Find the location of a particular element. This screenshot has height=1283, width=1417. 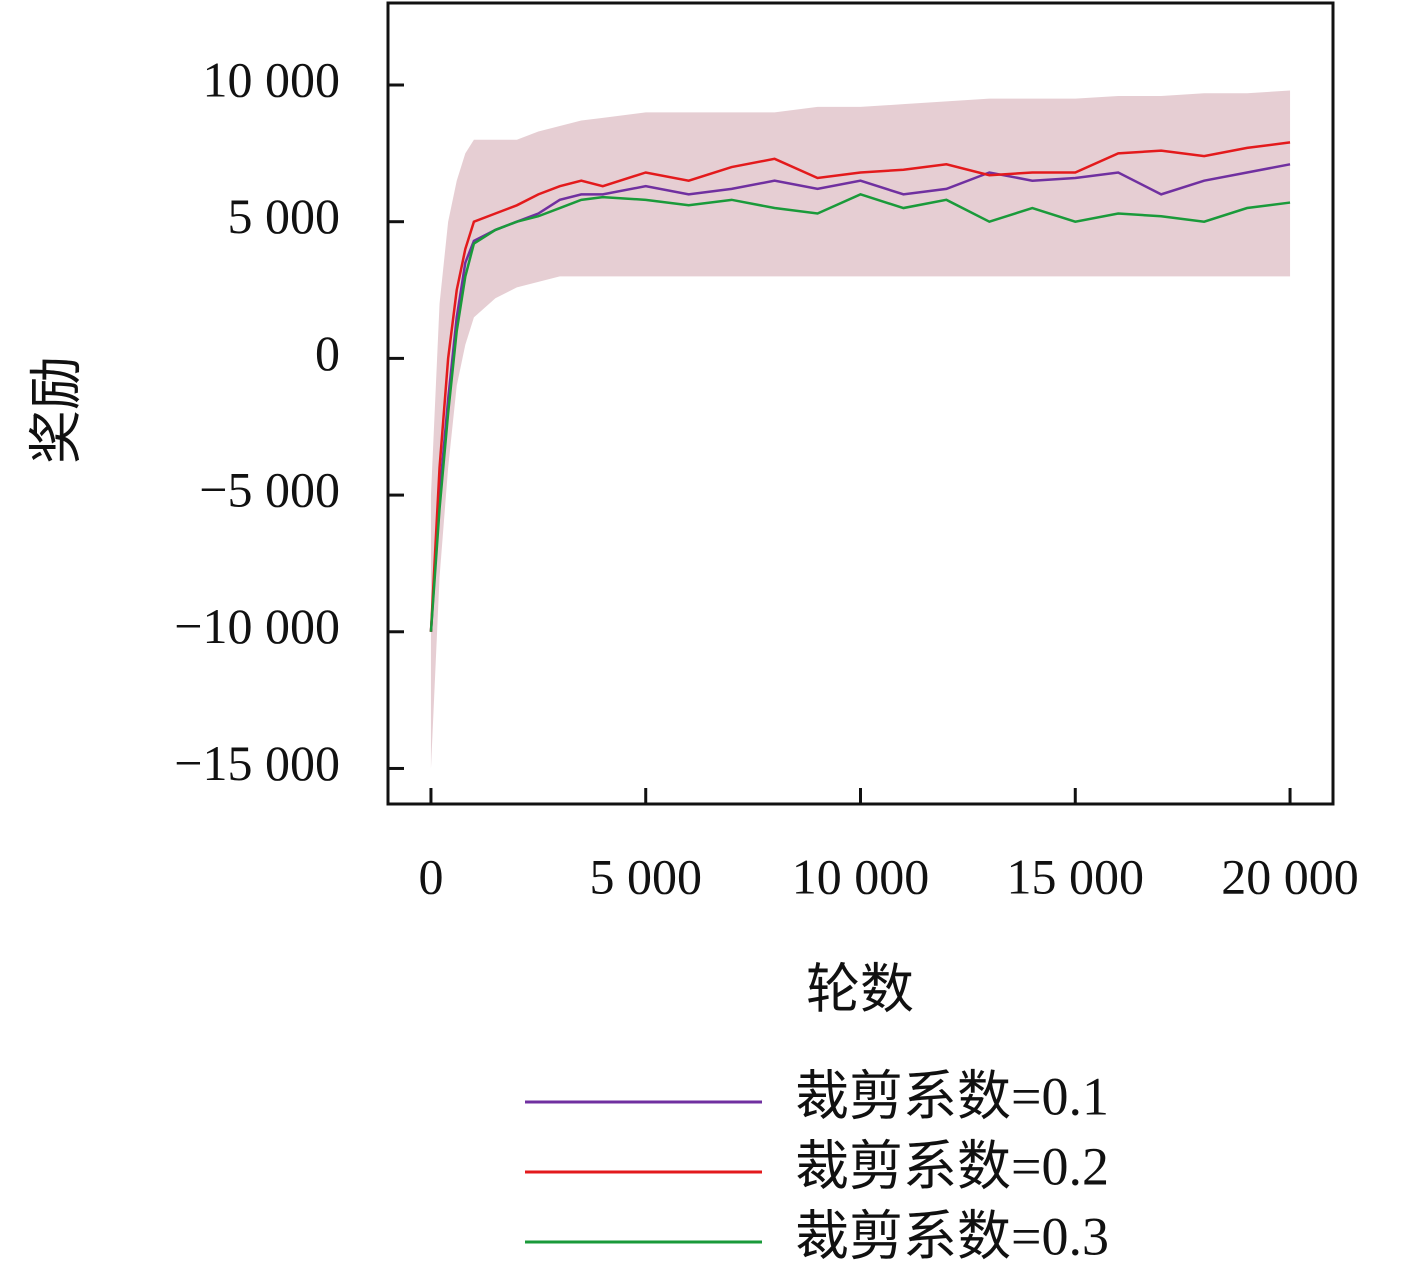

y-tick-label: 0 is located at coordinates (327, 353).